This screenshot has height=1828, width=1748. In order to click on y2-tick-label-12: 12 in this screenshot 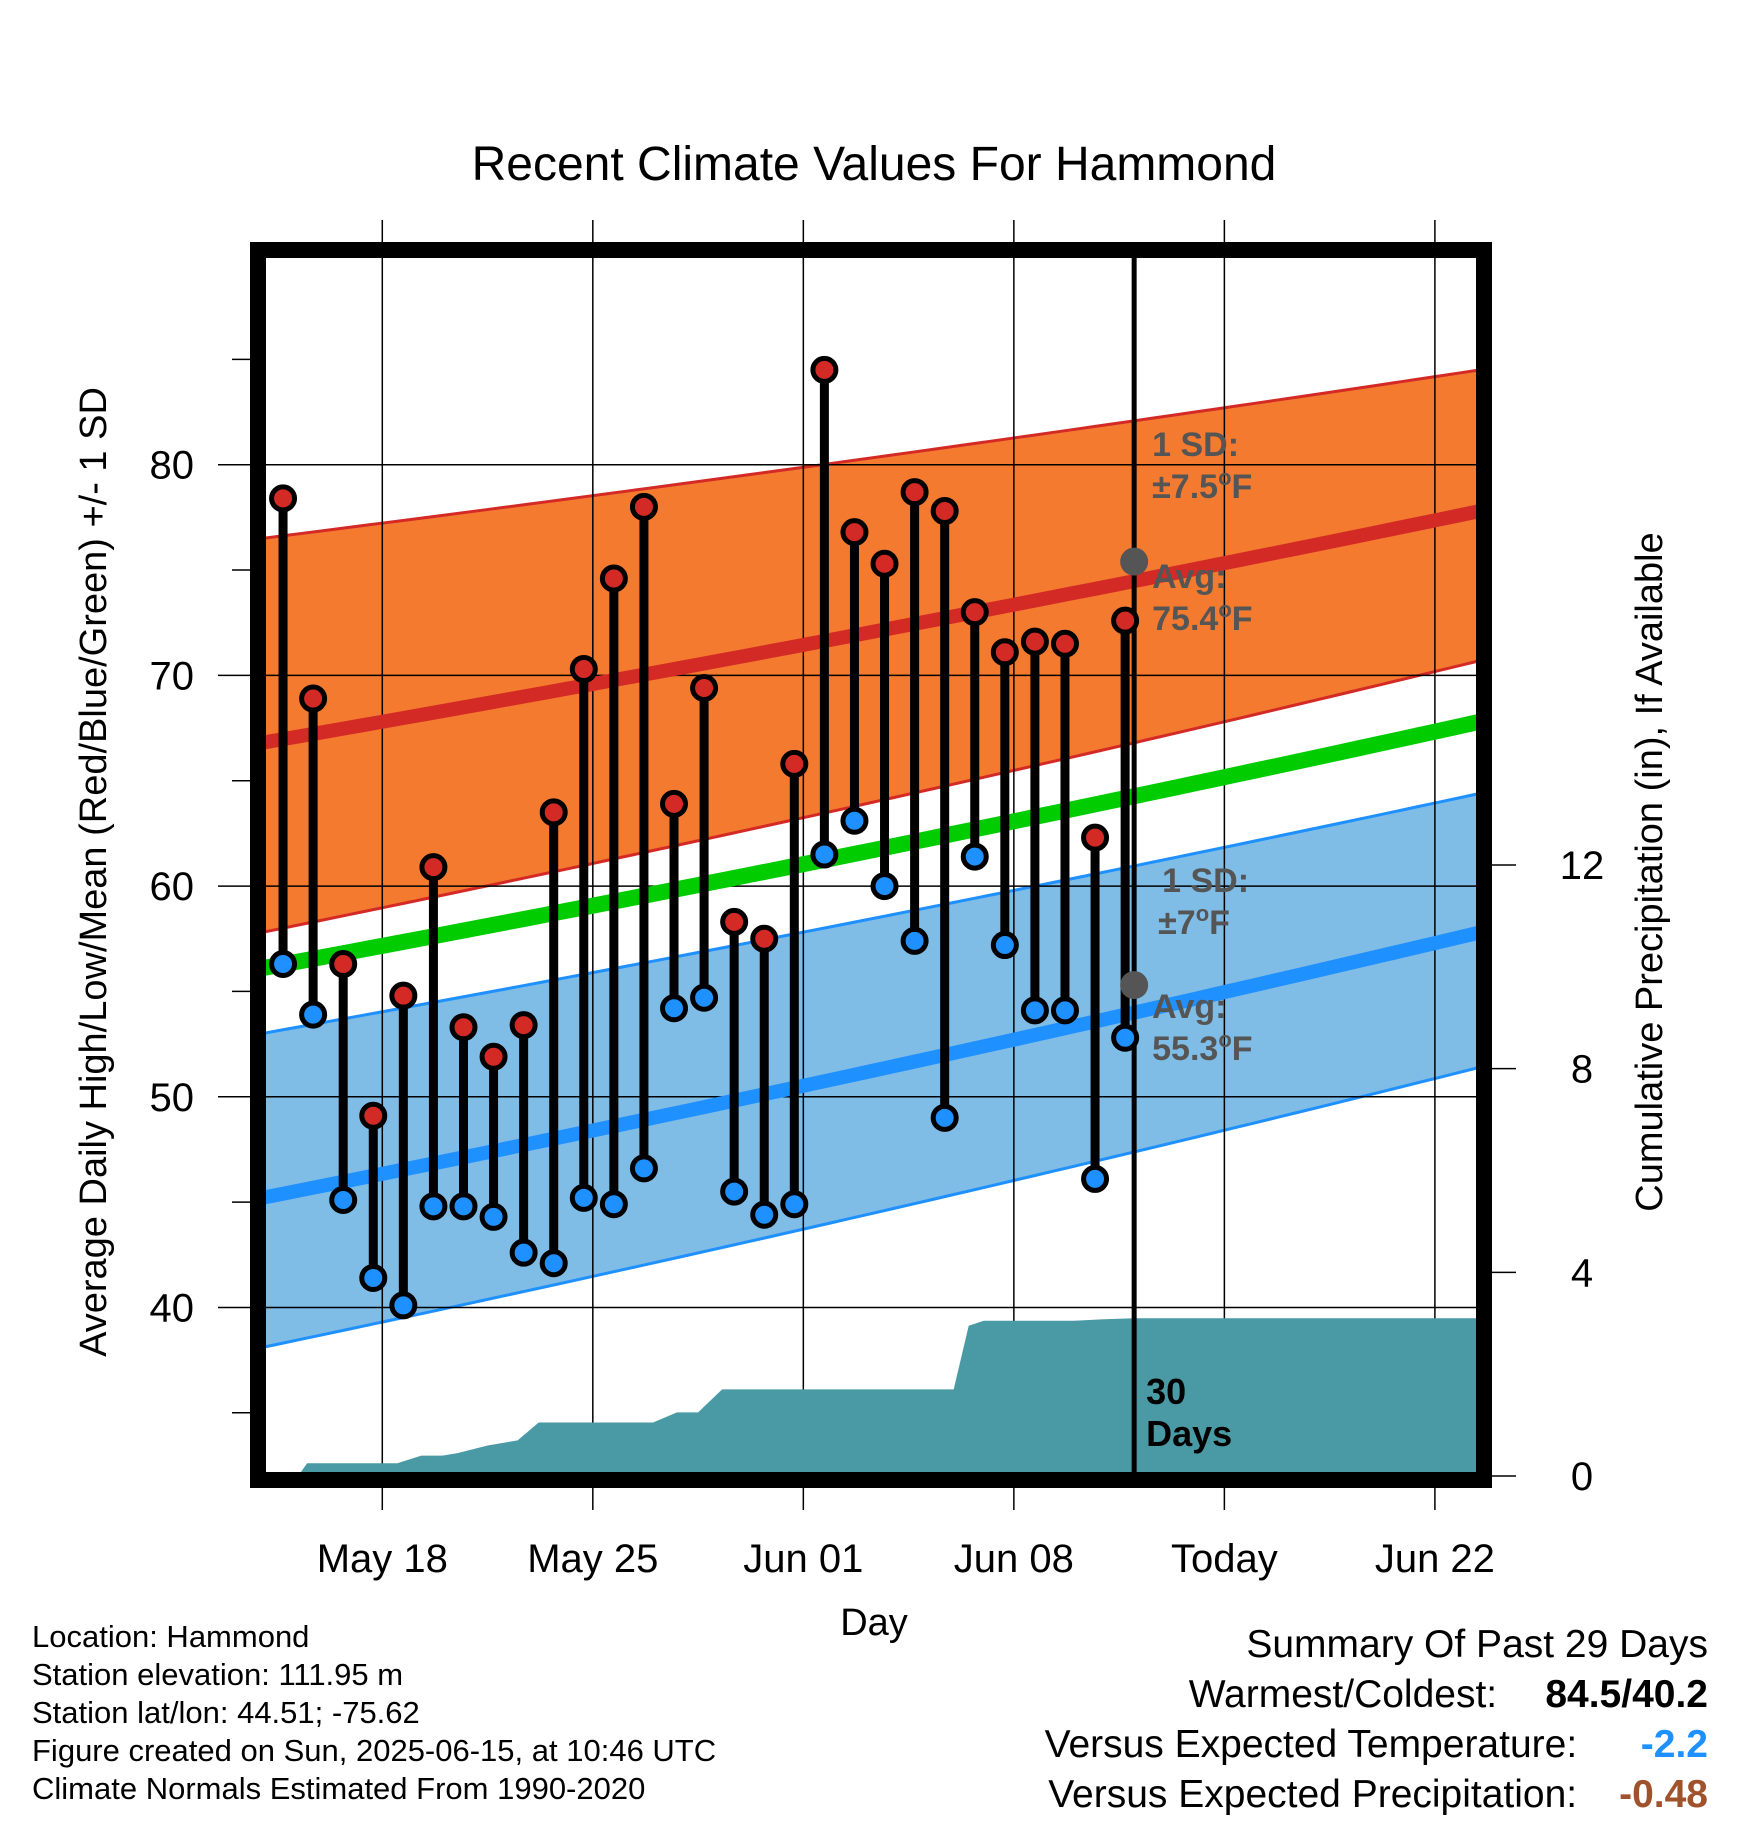, I will do `click(1582, 866)`.